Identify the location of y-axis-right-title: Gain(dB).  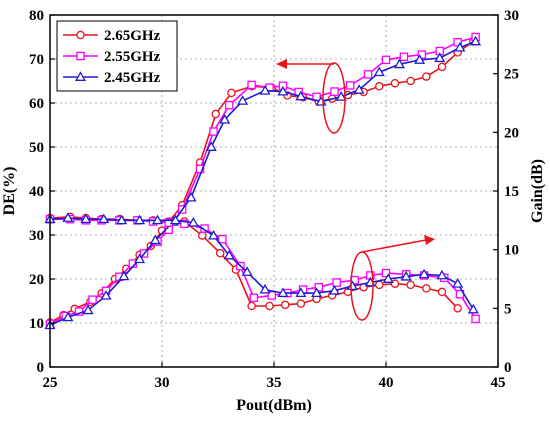
(537, 191).